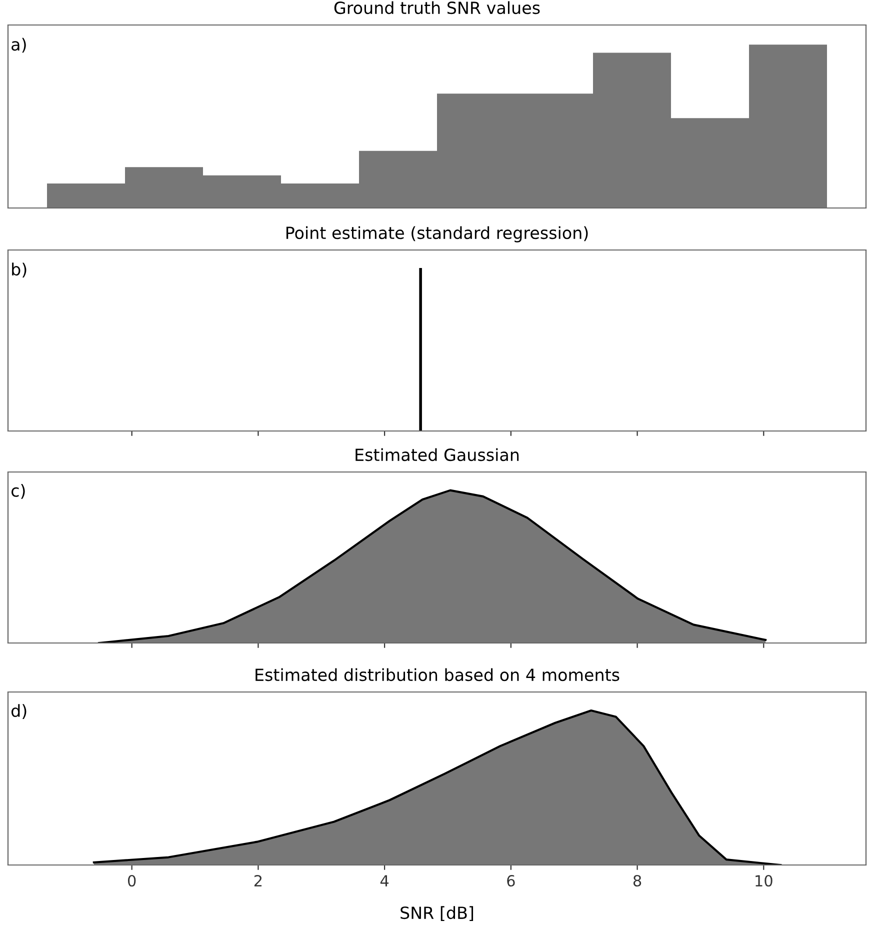  What do you see at coordinates (637, 880) in the screenshot?
I see `x-tick-label: 8` at bounding box center [637, 880].